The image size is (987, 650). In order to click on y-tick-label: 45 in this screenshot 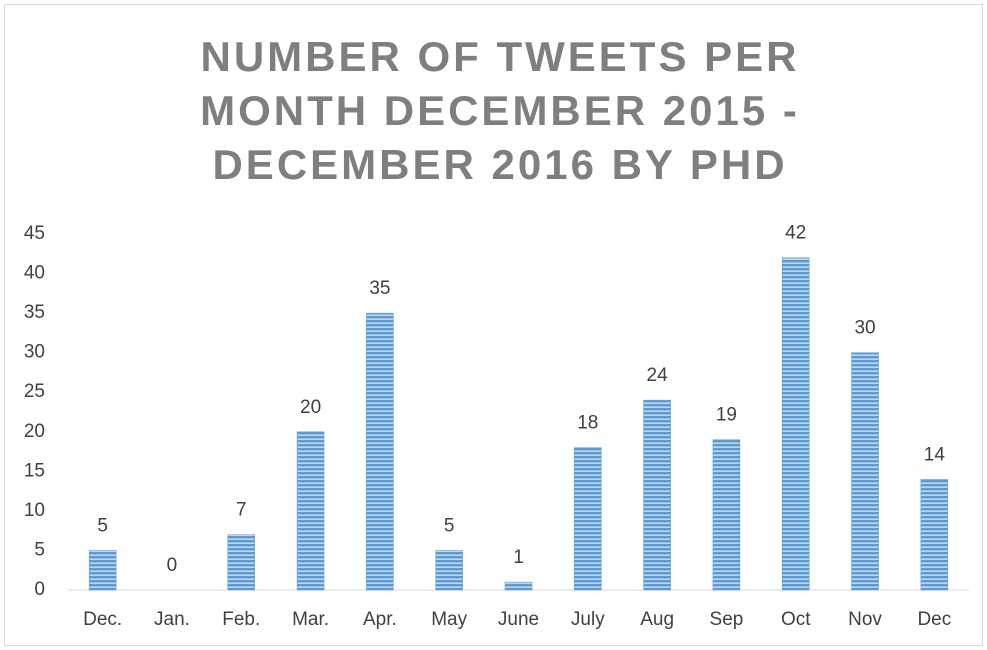, I will do `click(34, 233)`.